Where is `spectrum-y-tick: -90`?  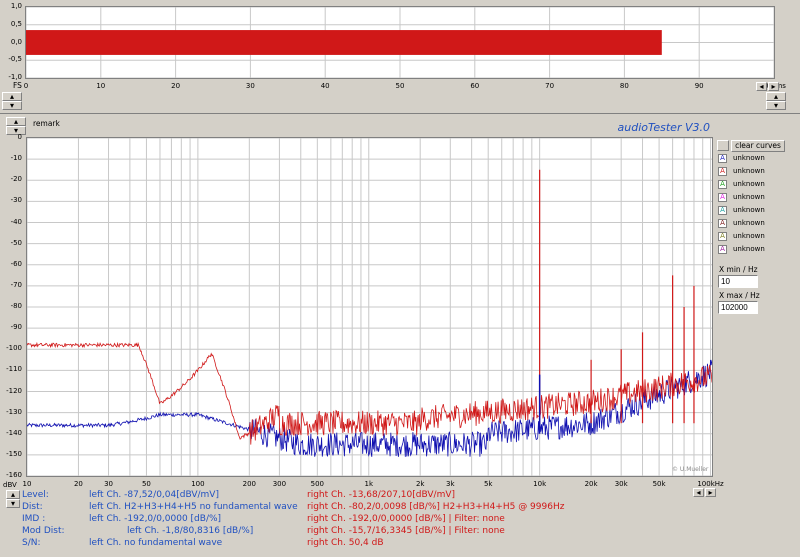
spectrum-y-tick: -90 is located at coordinates (16, 327).